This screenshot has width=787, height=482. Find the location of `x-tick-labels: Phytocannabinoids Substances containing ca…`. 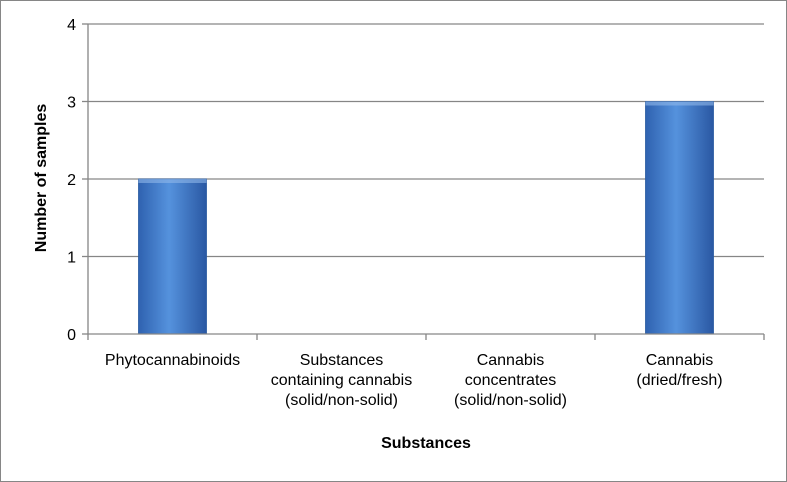

x-tick-labels: Phytocannabinoids Substances containing ca… is located at coordinates (414, 380).